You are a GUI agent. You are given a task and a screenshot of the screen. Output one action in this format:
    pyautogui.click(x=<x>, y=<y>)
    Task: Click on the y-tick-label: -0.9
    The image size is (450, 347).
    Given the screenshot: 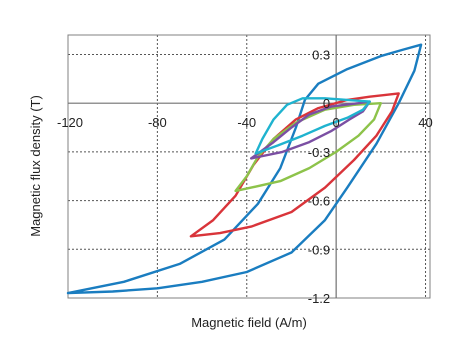 What is the action you would take?
    pyautogui.click(x=319, y=249)
    